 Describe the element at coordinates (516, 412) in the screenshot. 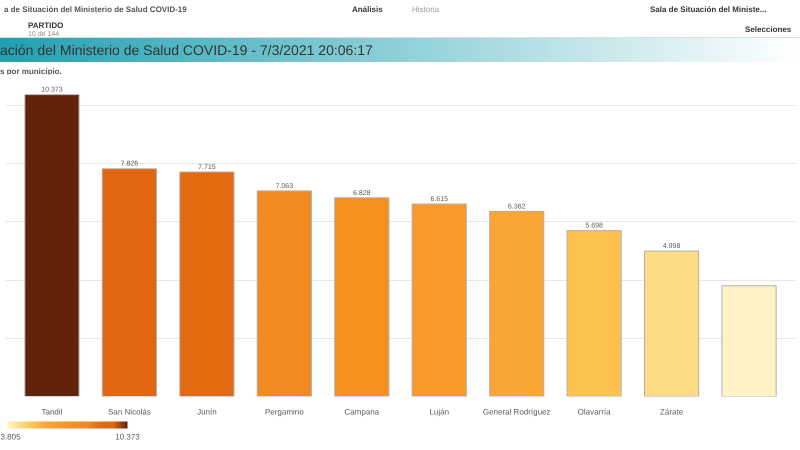

I see `x-tick-label: General Rodríguez` at that location.